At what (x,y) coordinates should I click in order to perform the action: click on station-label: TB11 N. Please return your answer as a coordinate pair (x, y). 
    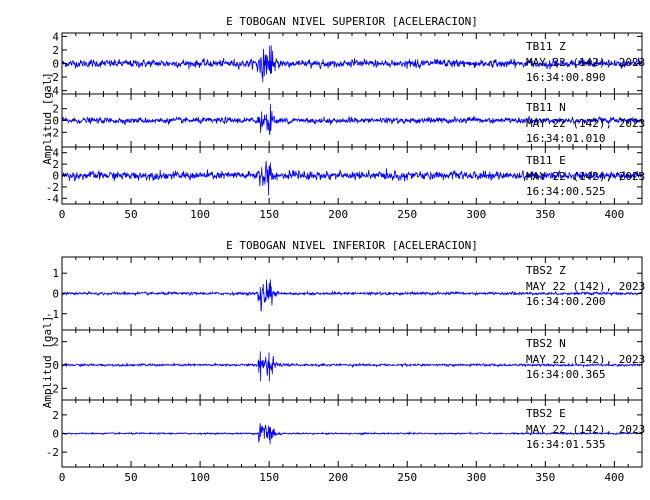
    Looking at the image, I should click on (546, 107).